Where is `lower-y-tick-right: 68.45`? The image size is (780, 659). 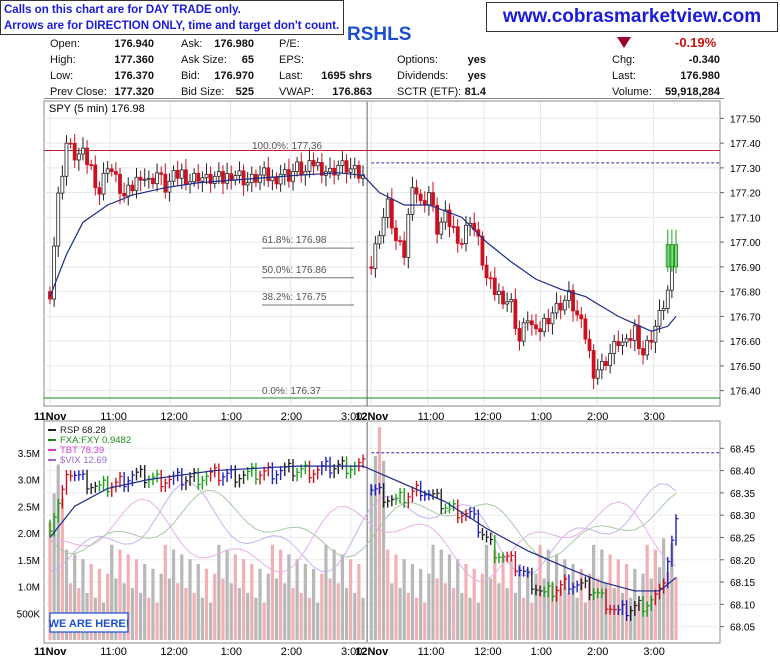
lower-y-tick-right: 68.45 is located at coordinates (742, 449).